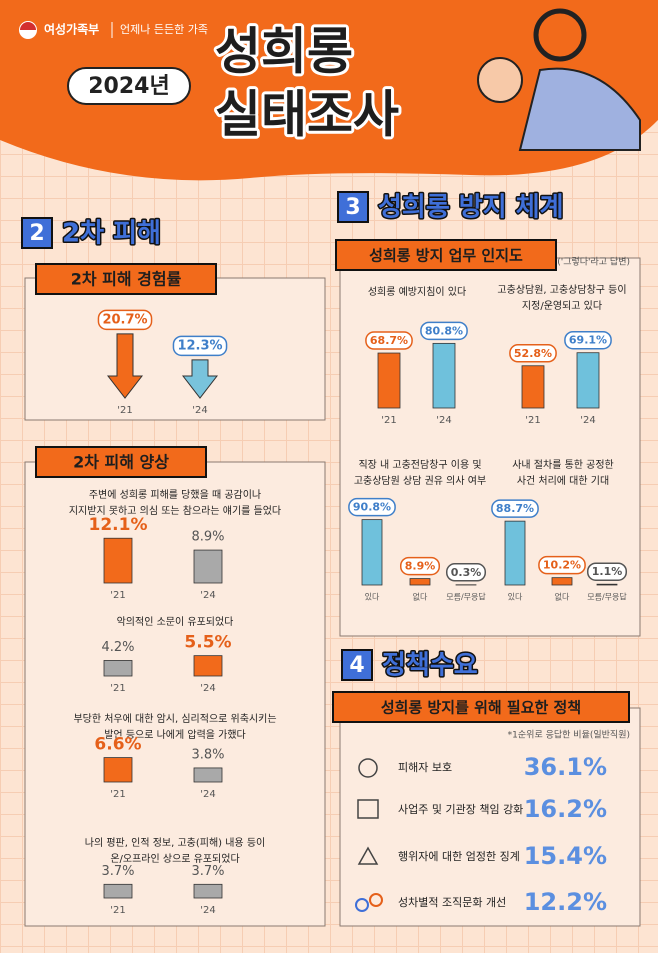 The image size is (658, 953). I want to click on value-label: 1.1%, so click(607, 571).